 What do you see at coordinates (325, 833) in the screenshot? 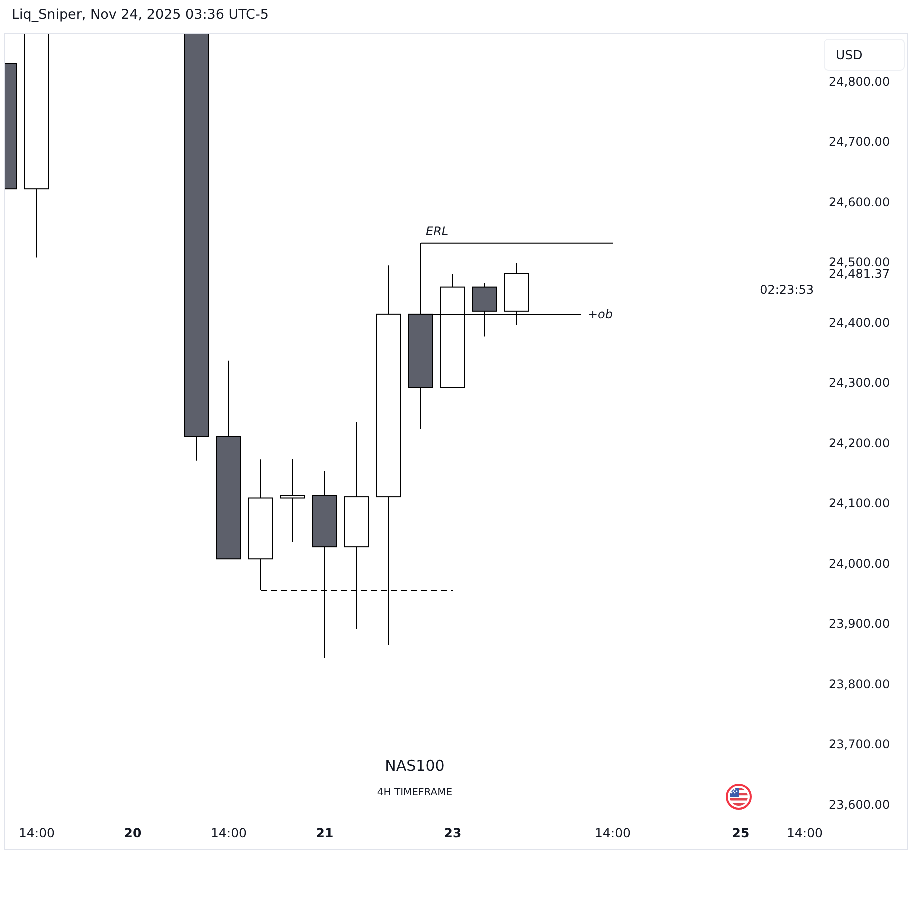
I see `x-tick-label: 21` at bounding box center [325, 833].